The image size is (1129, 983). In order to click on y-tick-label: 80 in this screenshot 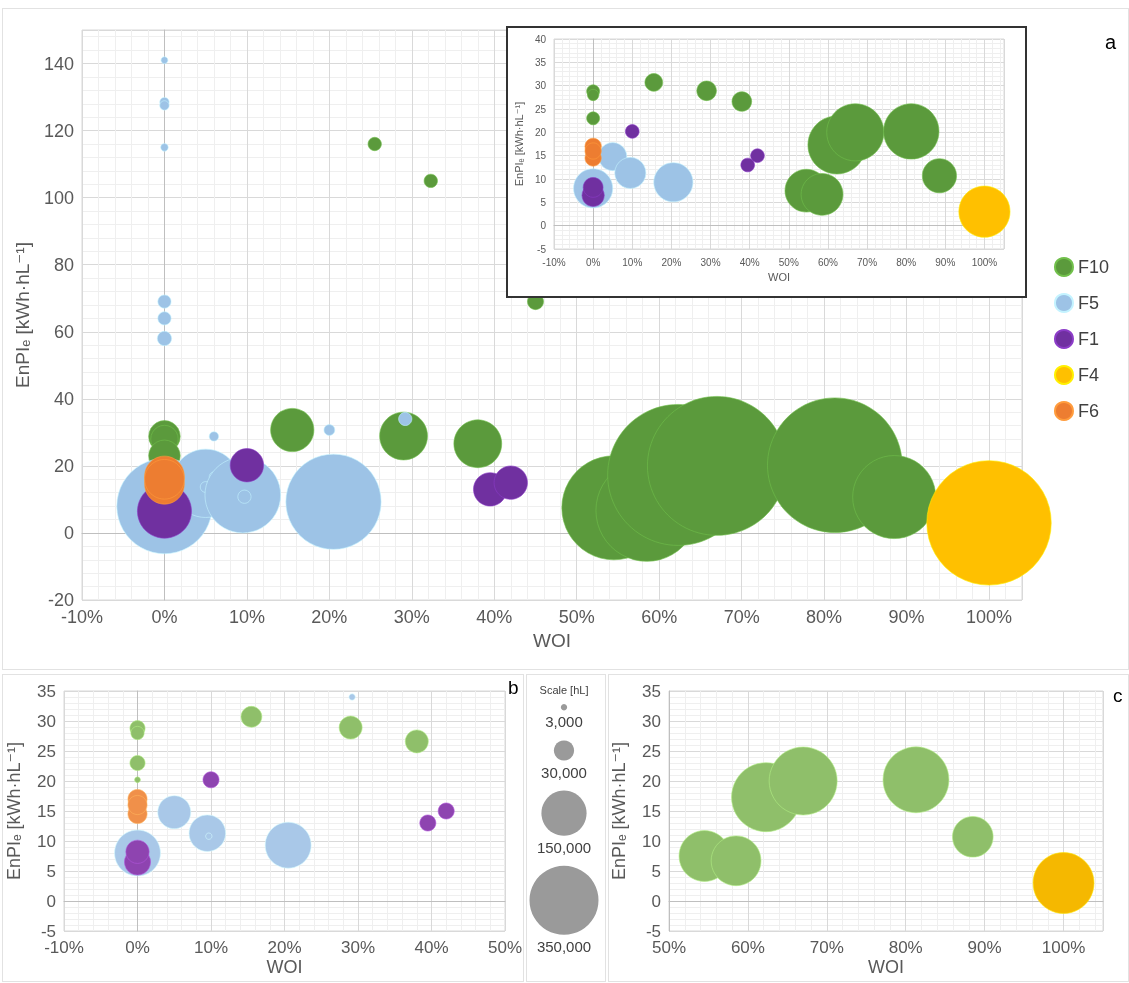, I will do `click(63, 264)`.